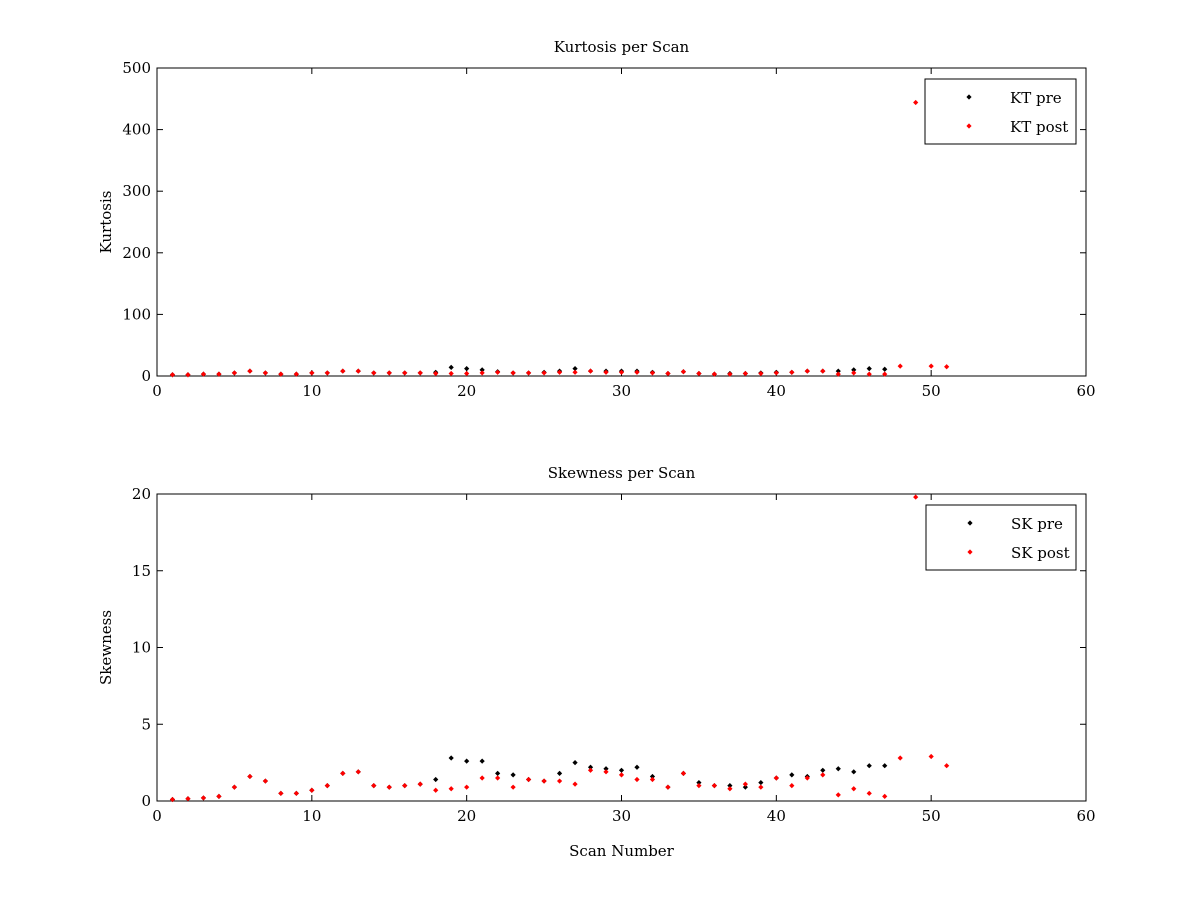  I want to click on x-tick-label: 10, so click(311, 391).